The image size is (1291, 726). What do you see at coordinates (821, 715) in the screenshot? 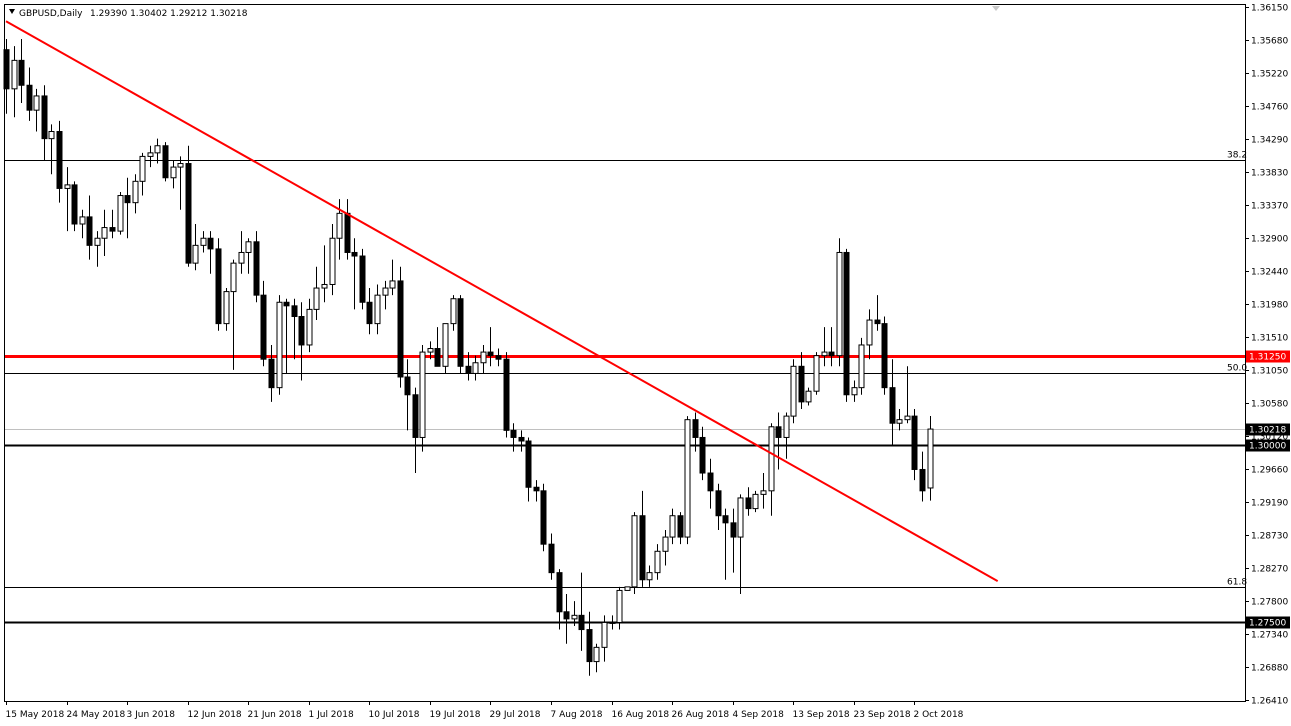
I see `date-tick-label: 13 Sep 2018` at bounding box center [821, 715].